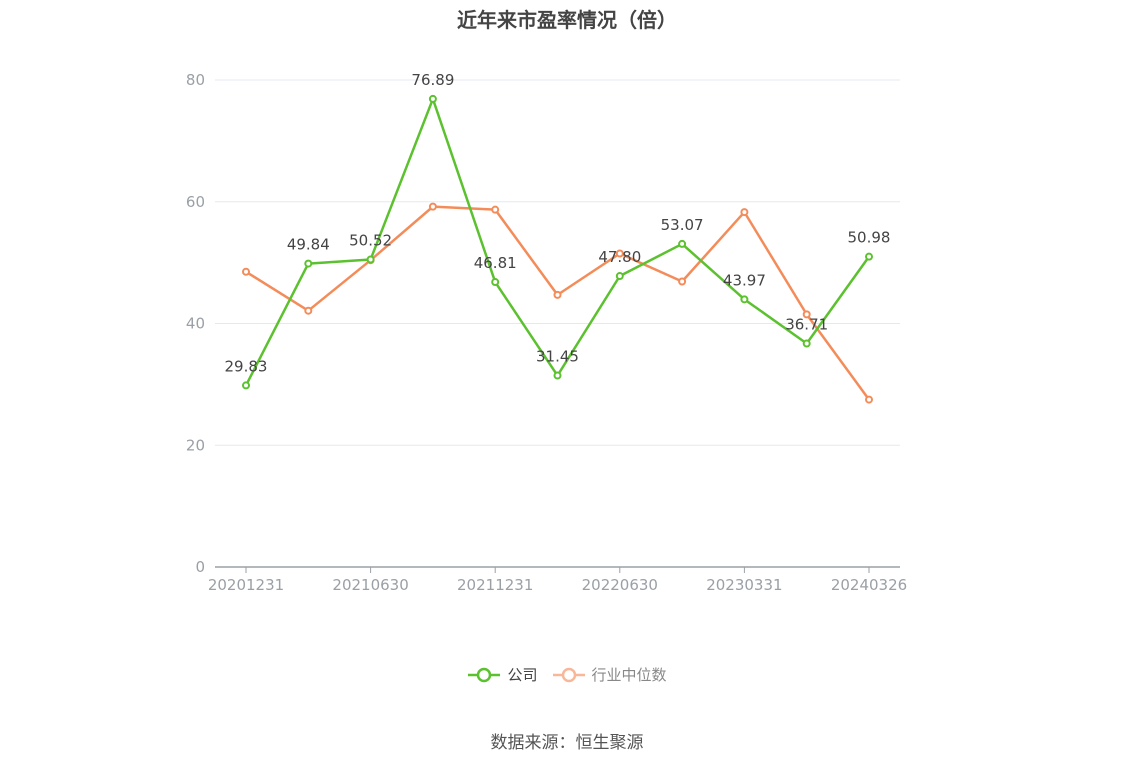 The height and width of the screenshot is (766, 1134). I want to click on data-label-company: 50.98, so click(869, 238).